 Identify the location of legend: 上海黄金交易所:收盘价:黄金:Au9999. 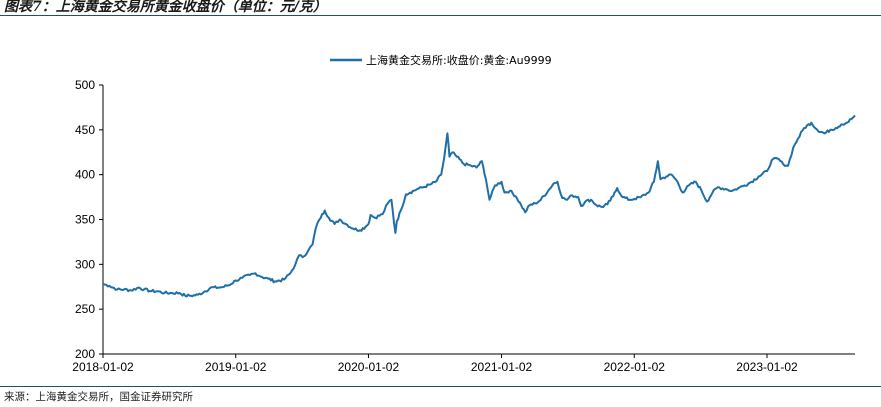
(441, 60).